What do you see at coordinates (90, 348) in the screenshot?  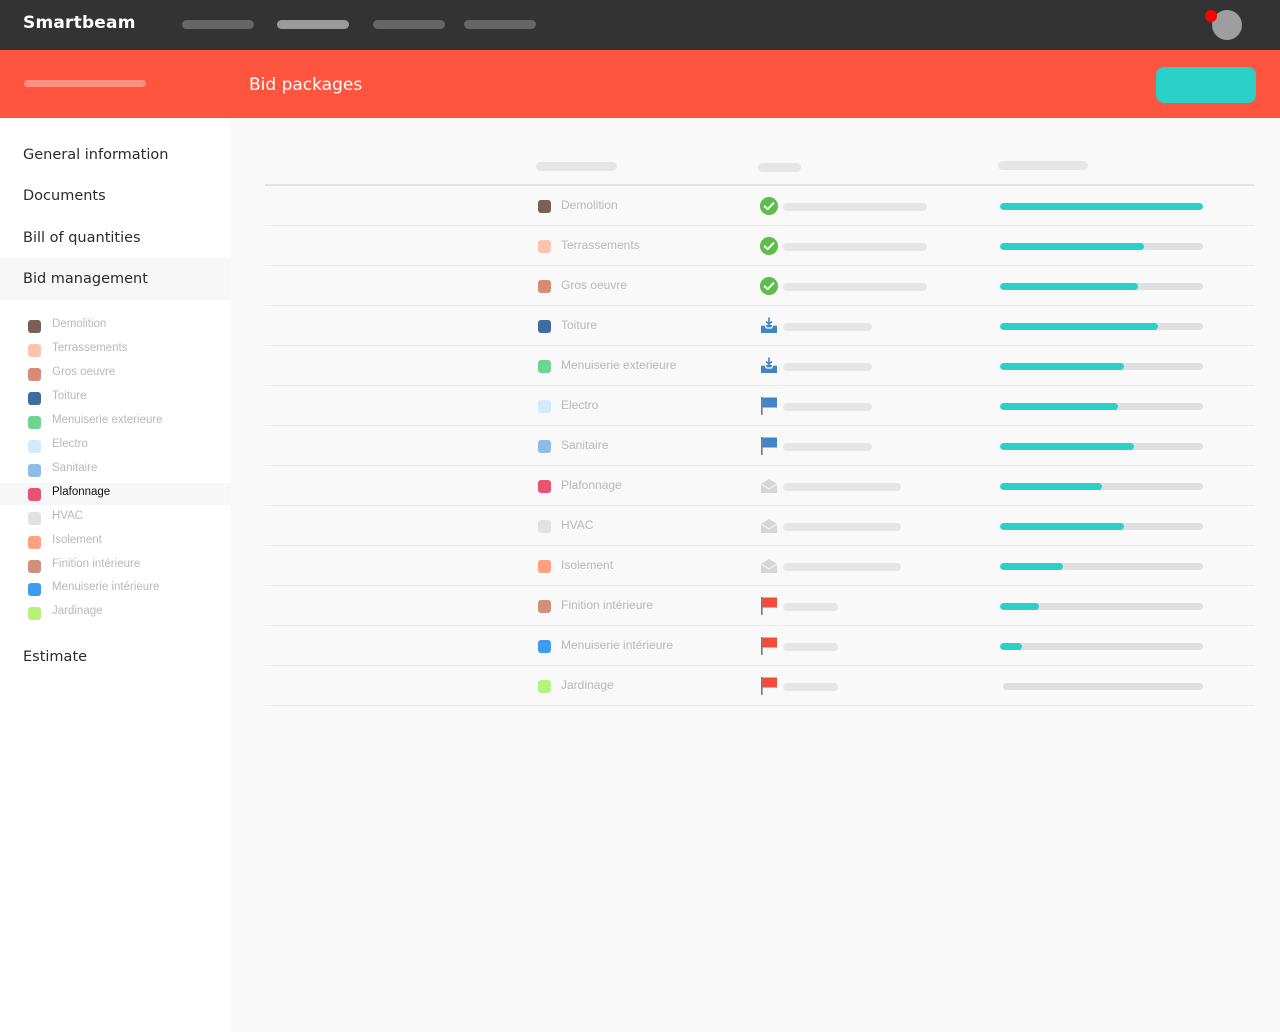 I see `sidebar-subitem-label: Terrassements` at bounding box center [90, 348].